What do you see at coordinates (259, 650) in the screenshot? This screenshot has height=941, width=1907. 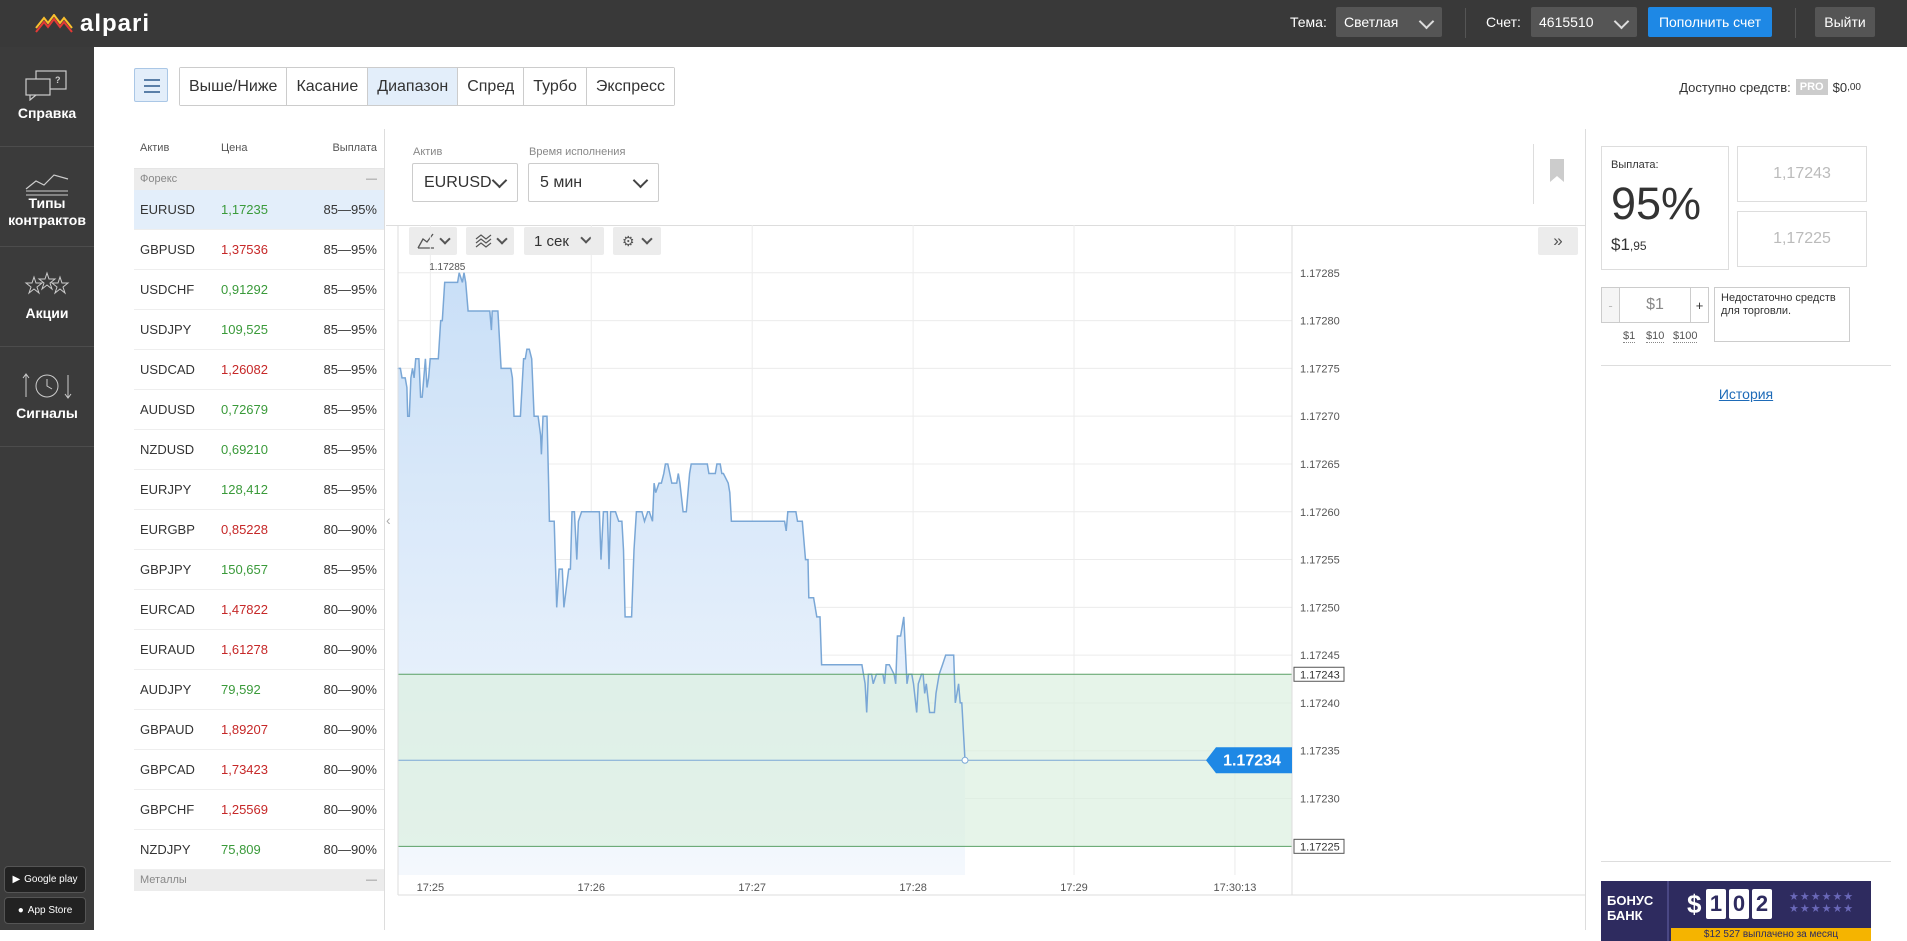 I see `watchlist-row: EURAUD 1,61278 80—90%` at bounding box center [259, 650].